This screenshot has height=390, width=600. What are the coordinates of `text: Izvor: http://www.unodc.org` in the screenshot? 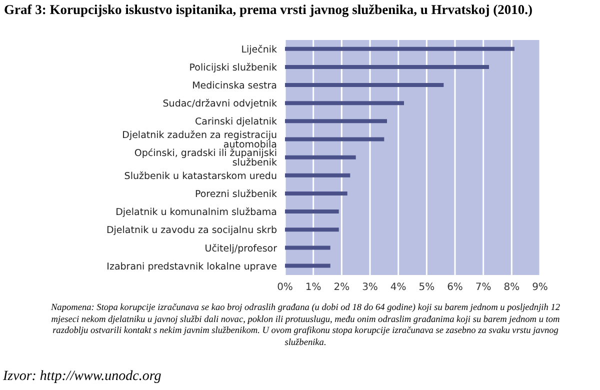 It's located at (82, 377).